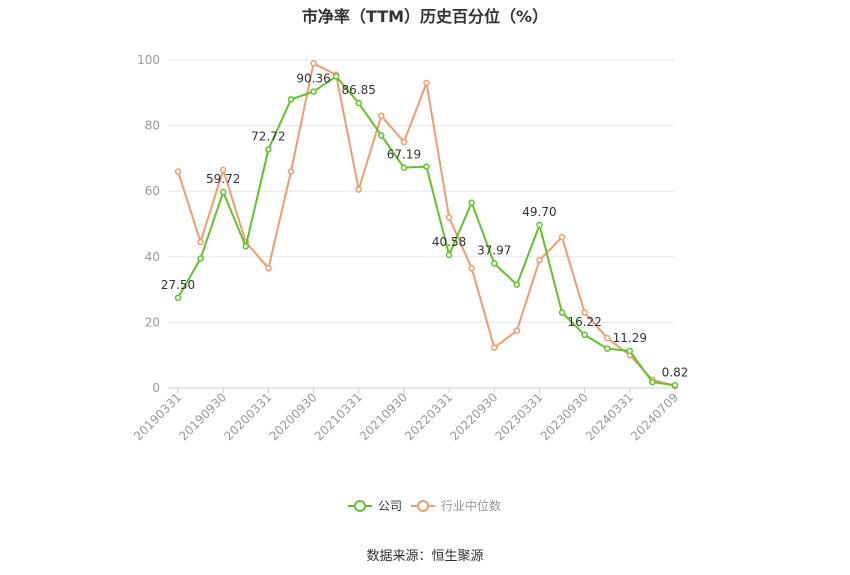  I want to click on x-tick-label: 20190331, so click(157, 416).